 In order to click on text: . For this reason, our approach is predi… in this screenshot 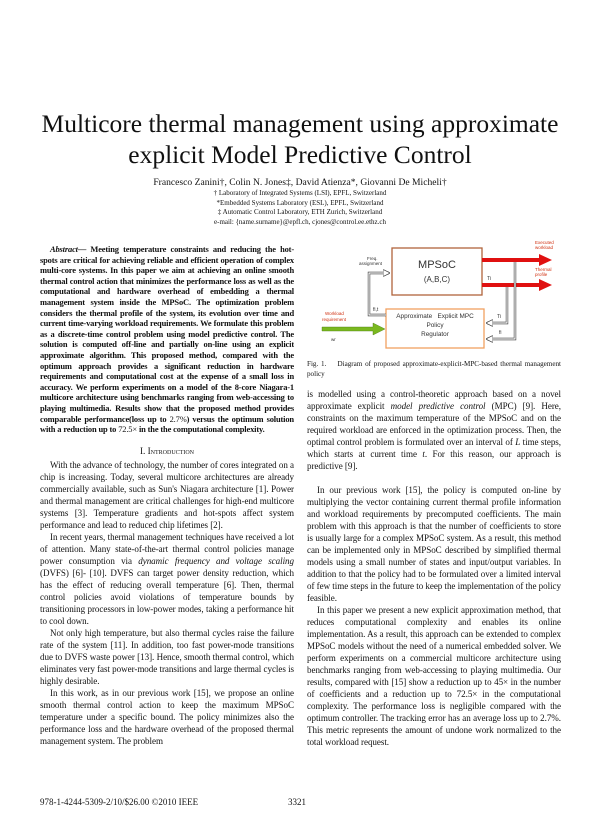, I will do `click(434, 460)`.